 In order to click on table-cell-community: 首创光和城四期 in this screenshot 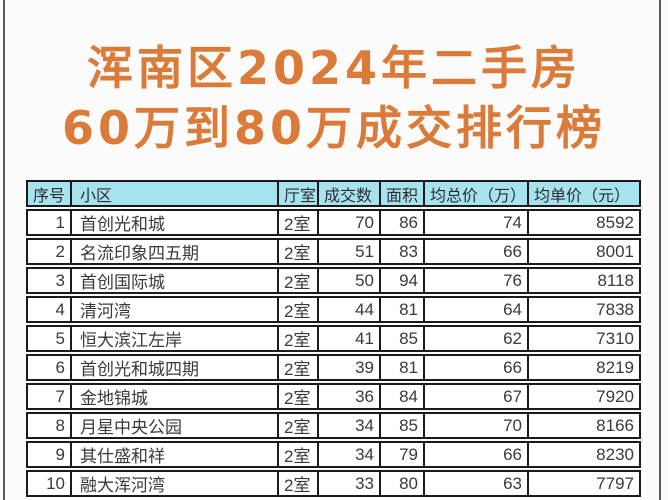, I will do `click(173, 367)`.